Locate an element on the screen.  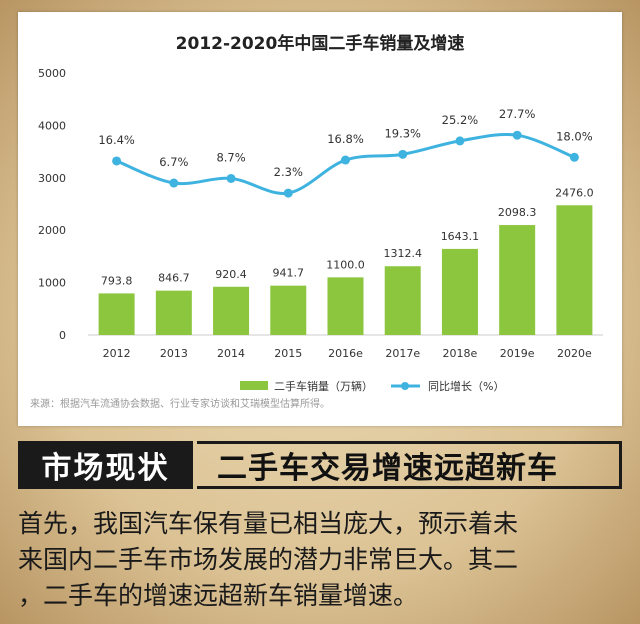
y-tick-label: 0 is located at coordinates (62, 335).